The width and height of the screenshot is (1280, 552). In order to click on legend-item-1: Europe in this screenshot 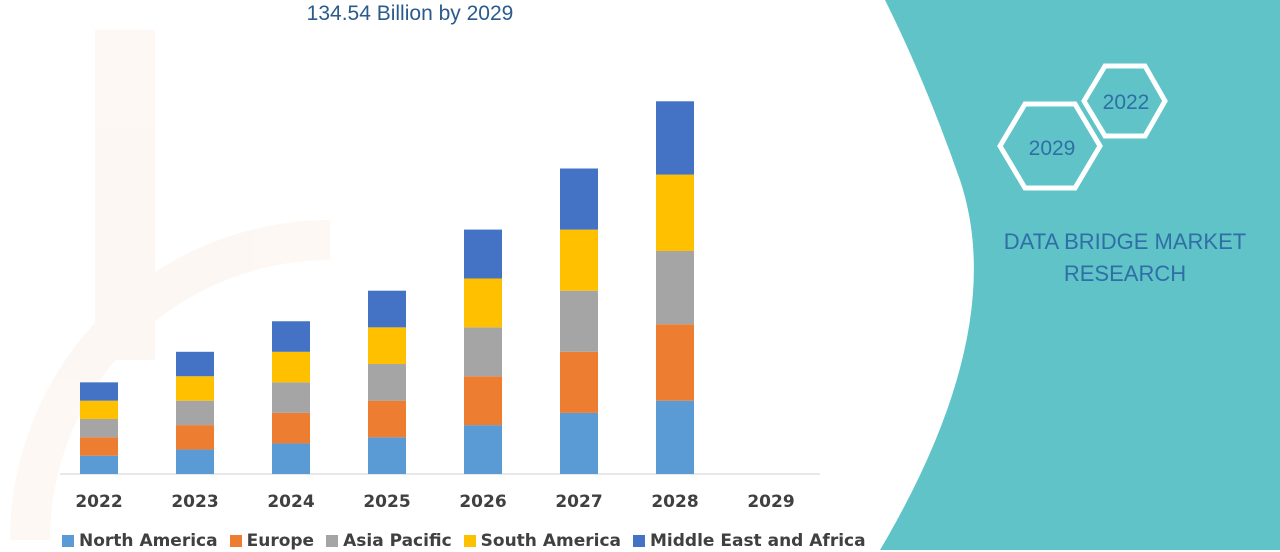, I will do `click(272, 541)`.